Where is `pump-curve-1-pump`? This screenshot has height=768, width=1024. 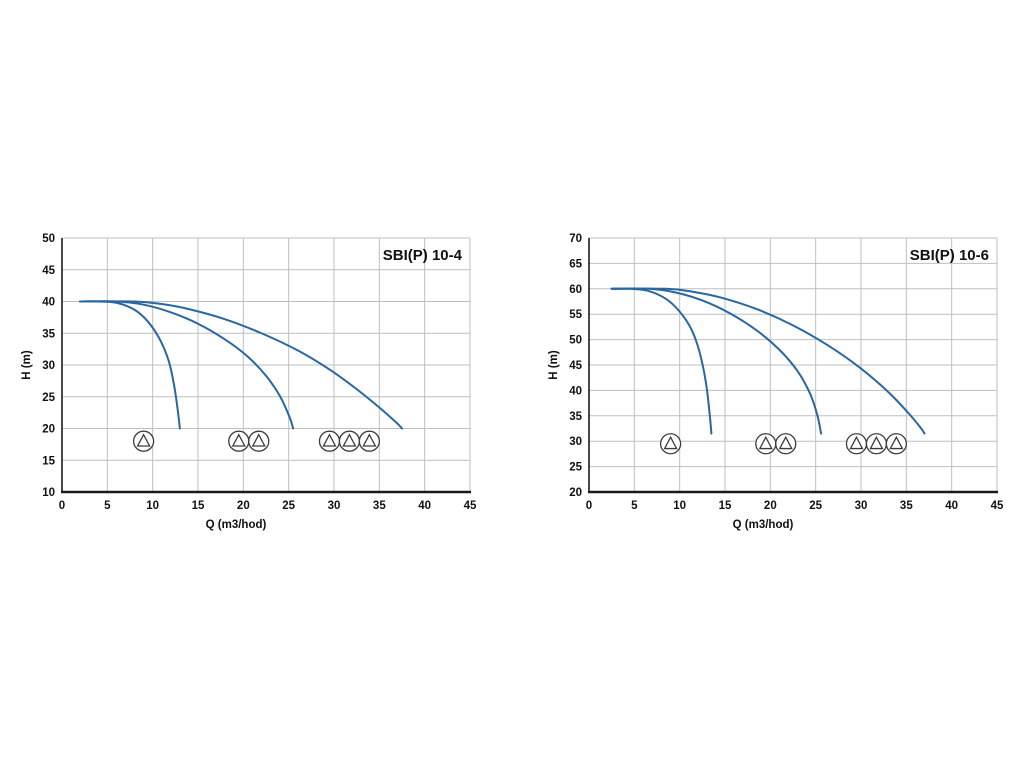 pump-curve-1-pump is located at coordinates (661, 361).